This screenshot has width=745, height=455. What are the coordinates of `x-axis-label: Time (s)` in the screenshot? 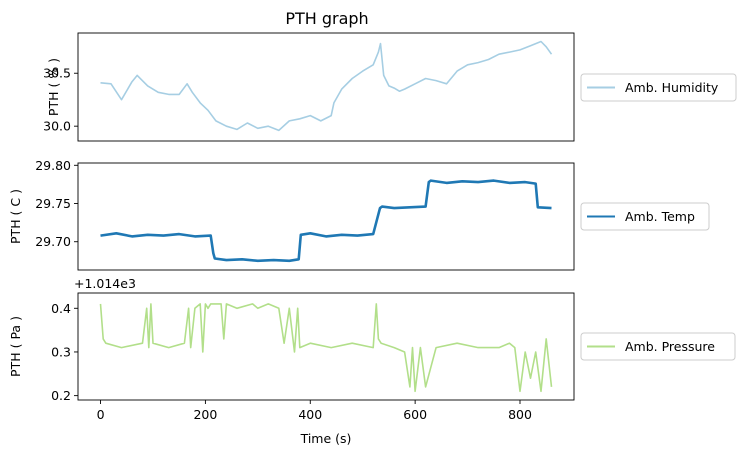 It's located at (326, 438).